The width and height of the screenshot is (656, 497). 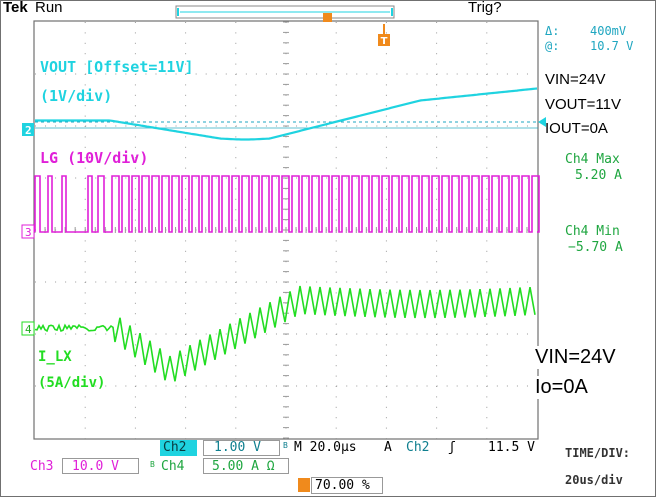 I want to click on ch4-max-value: 5.20 A, so click(x=598, y=175).